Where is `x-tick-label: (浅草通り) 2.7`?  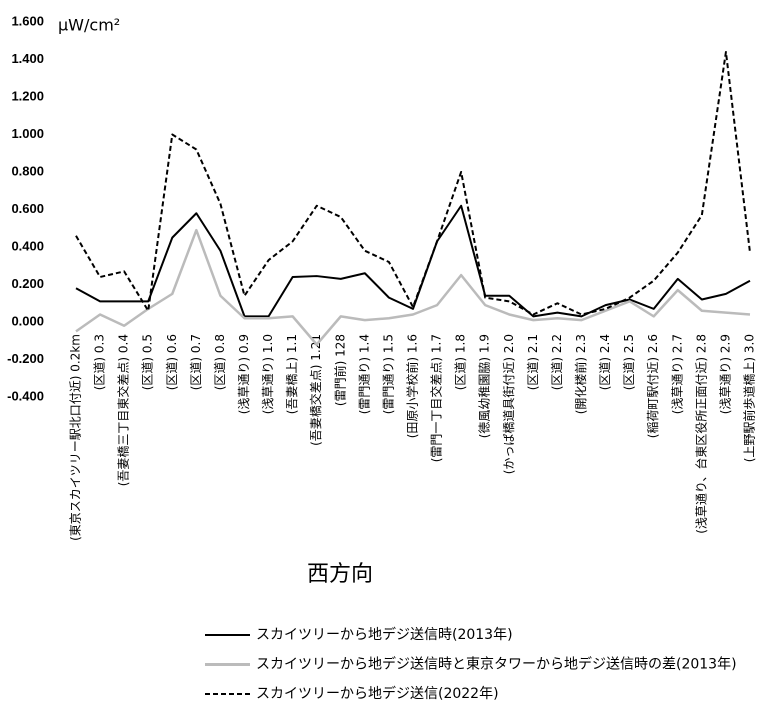 x-tick-label: (浅草通り) 2.7 is located at coordinates (677, 374).